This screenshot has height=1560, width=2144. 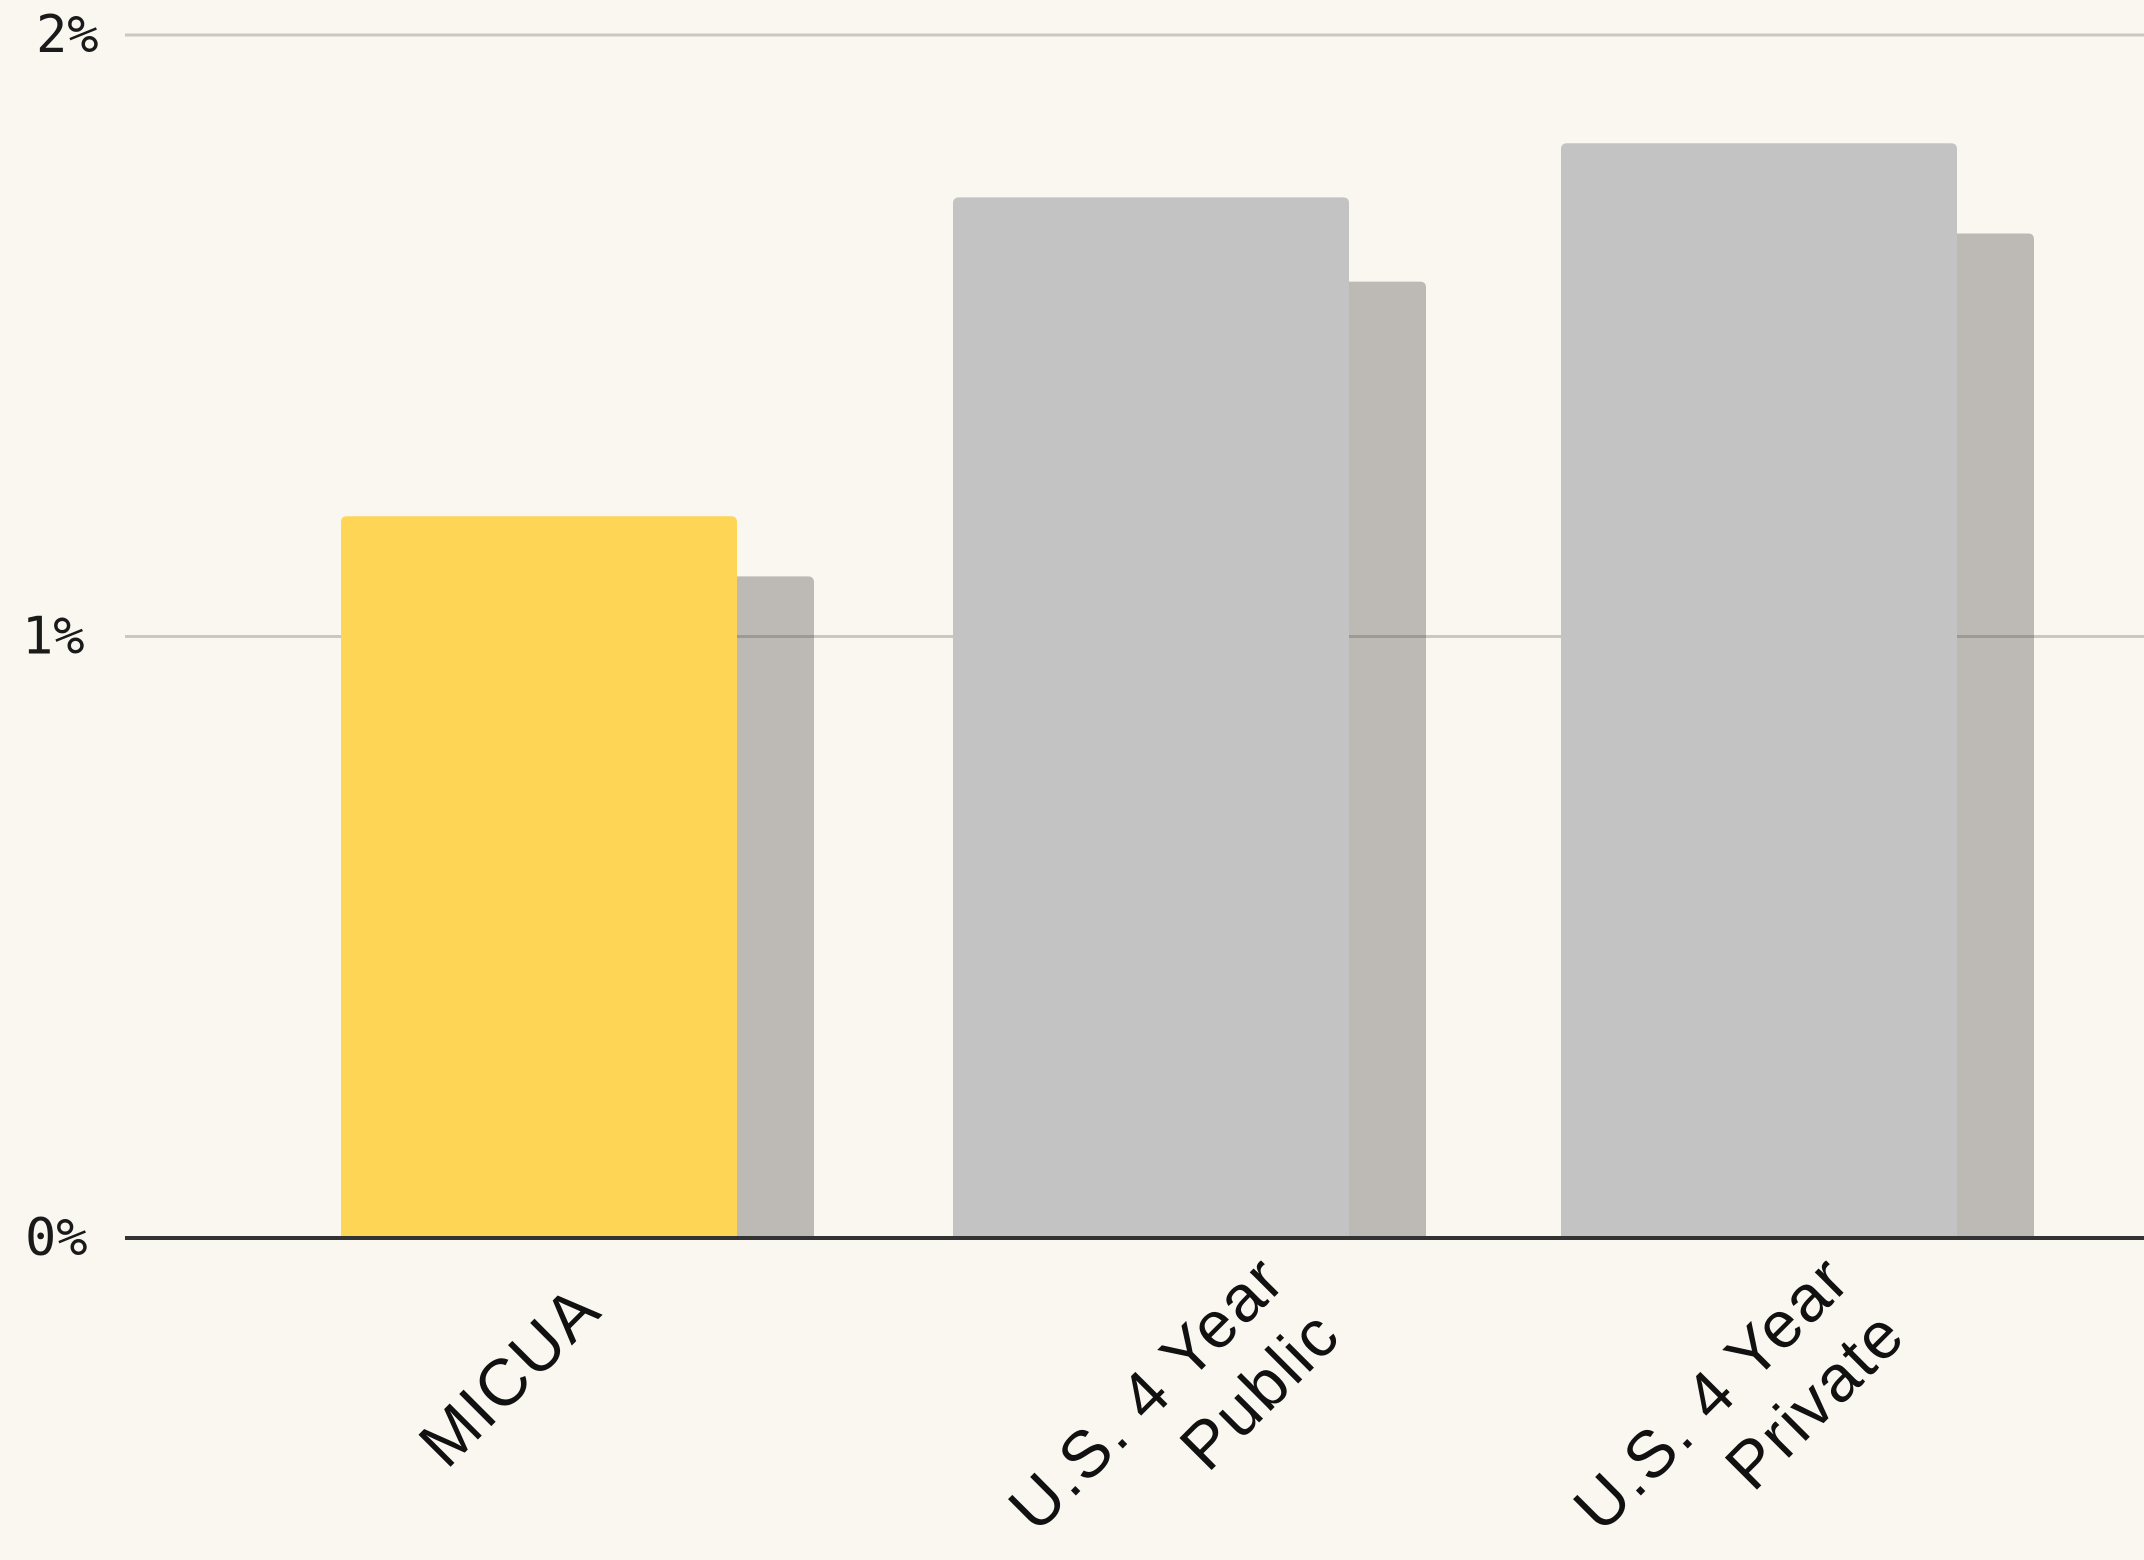 What do you see at coordinates (53, 637) in the screenshot?
I see `y-tick-label: 1%` at bounding box center [53, 637].